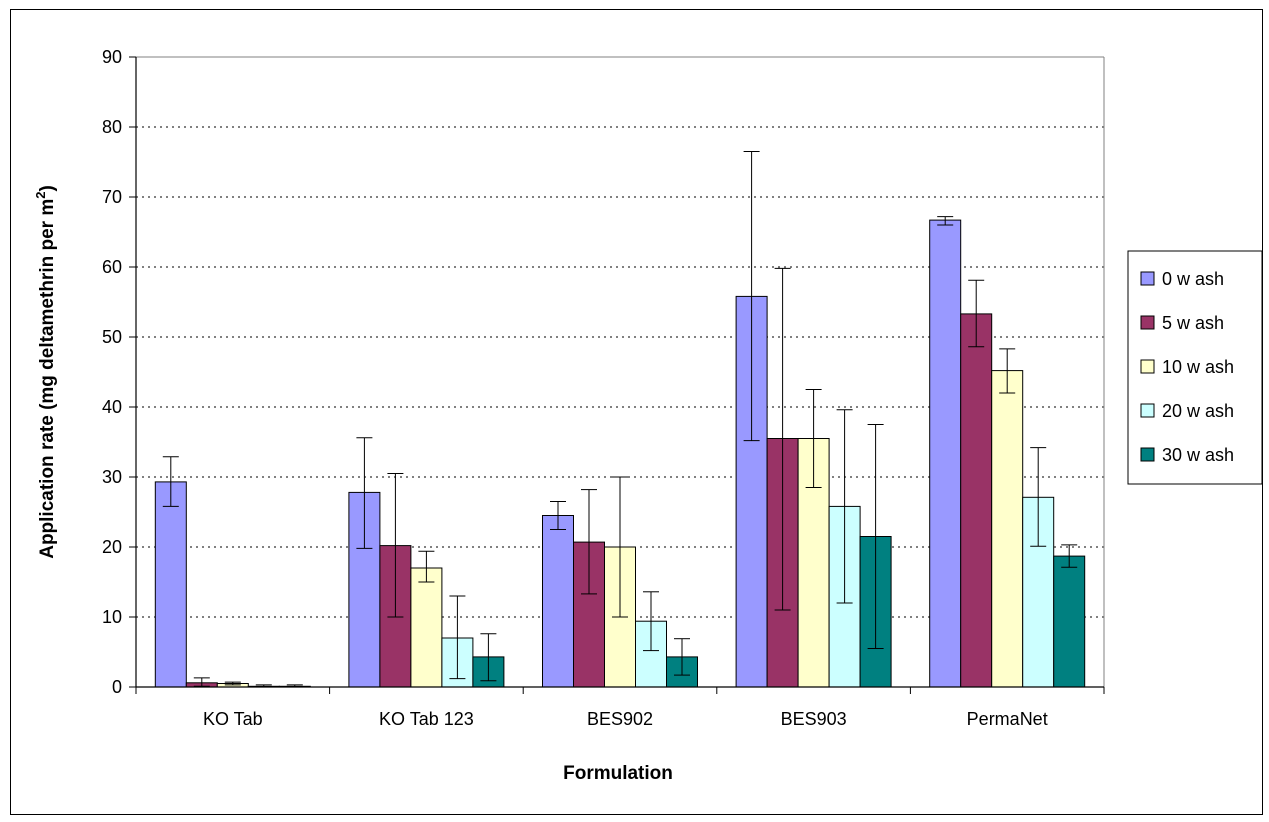 Image resolution: width=1269 pixels, height=822 pixels. Describe the element at coordinates (1198, 455) in the screenshot. I see `legend-label: 30 w ash` at that location.